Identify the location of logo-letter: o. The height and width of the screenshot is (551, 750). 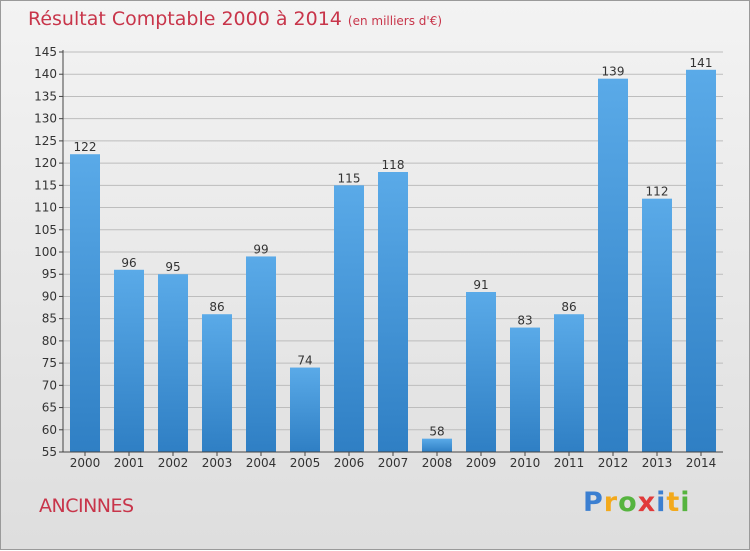
(628, 502).